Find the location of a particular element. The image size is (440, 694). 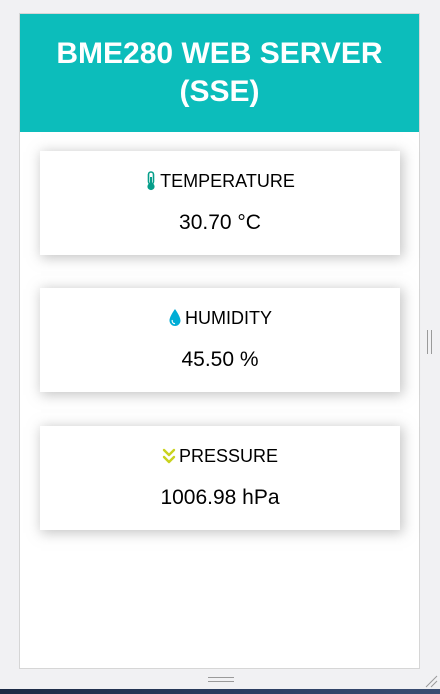

pressure-label: PRESSURE is located at coordinates (228, 456).